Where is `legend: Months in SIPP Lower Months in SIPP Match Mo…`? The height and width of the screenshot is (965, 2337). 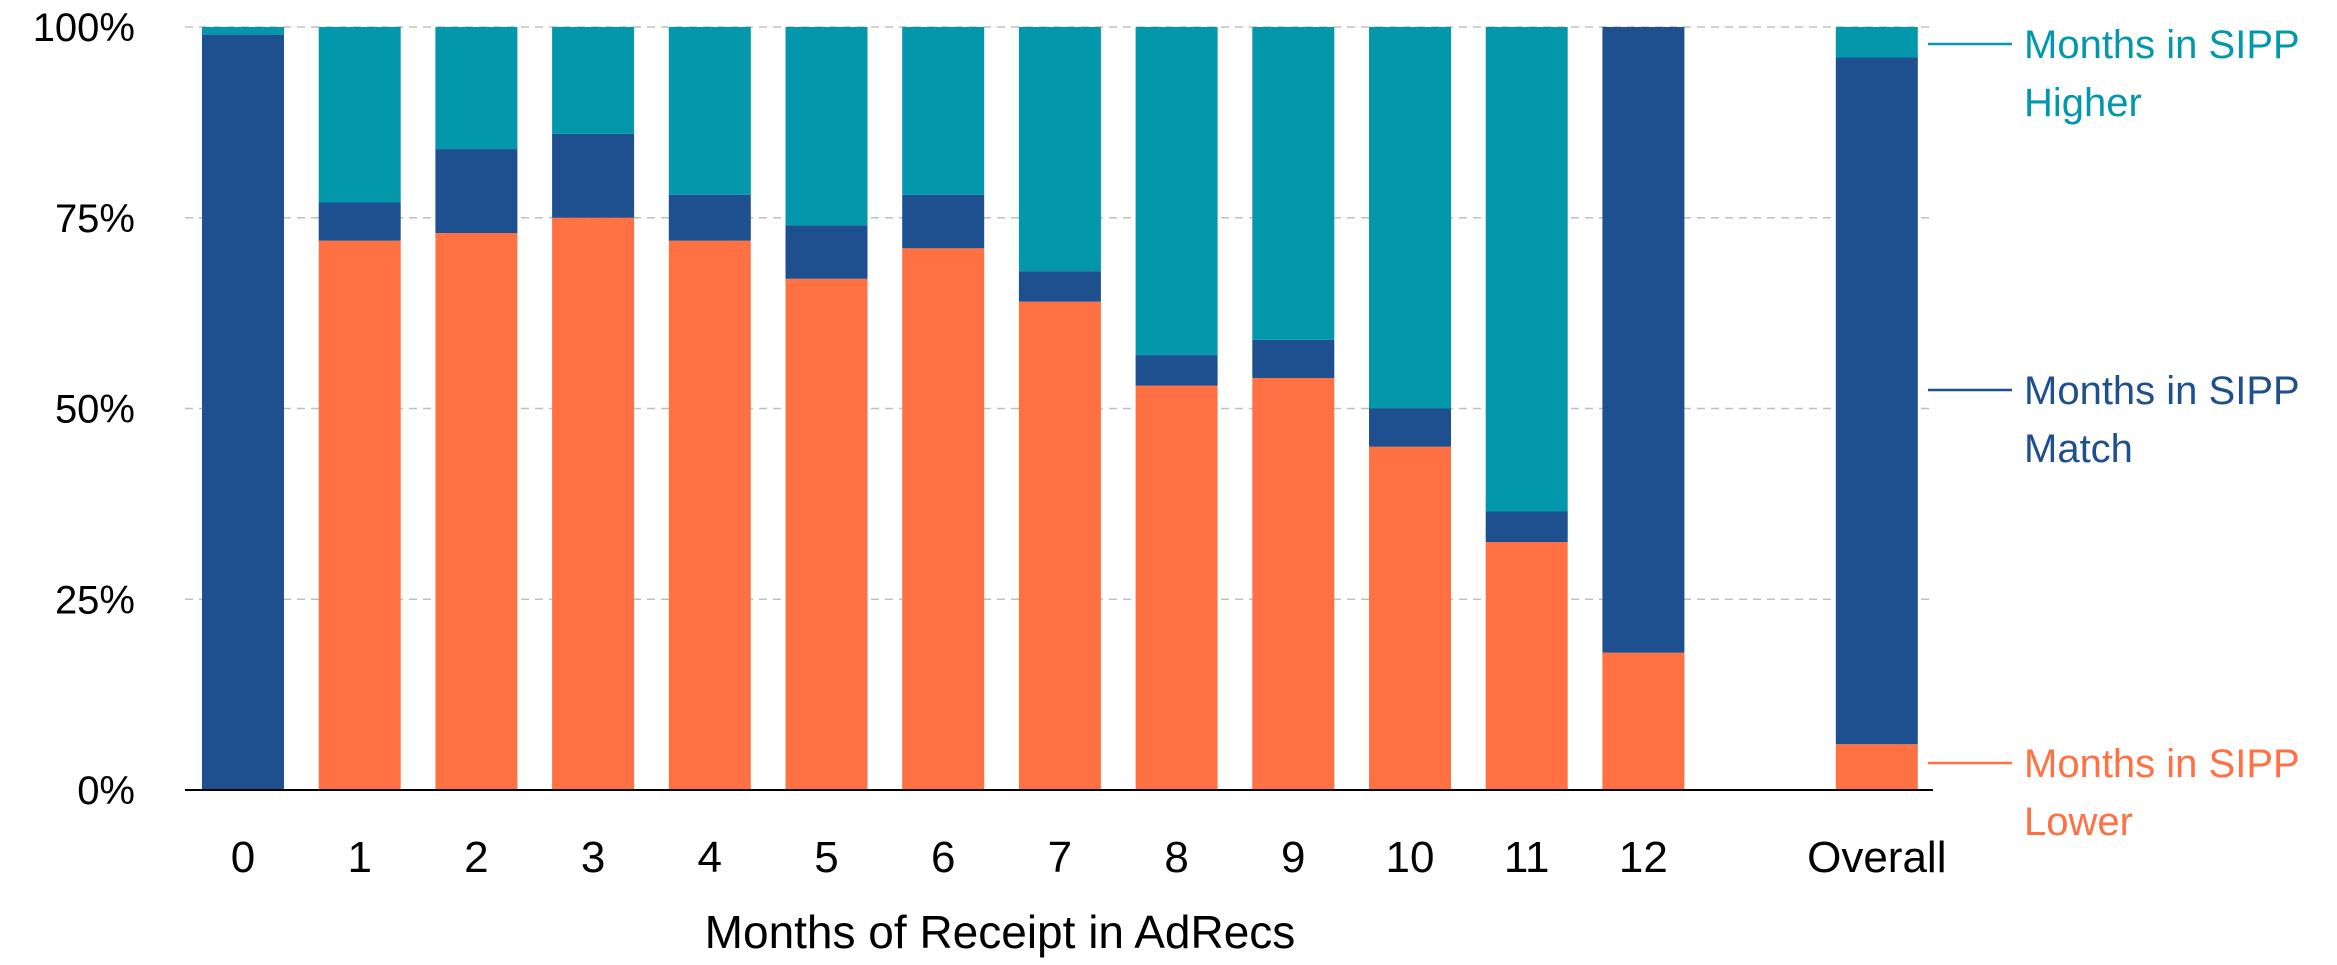 legend: Months in SIPP Lower Months in SIPP Match Mo… is located at coordinates (2114, 433).